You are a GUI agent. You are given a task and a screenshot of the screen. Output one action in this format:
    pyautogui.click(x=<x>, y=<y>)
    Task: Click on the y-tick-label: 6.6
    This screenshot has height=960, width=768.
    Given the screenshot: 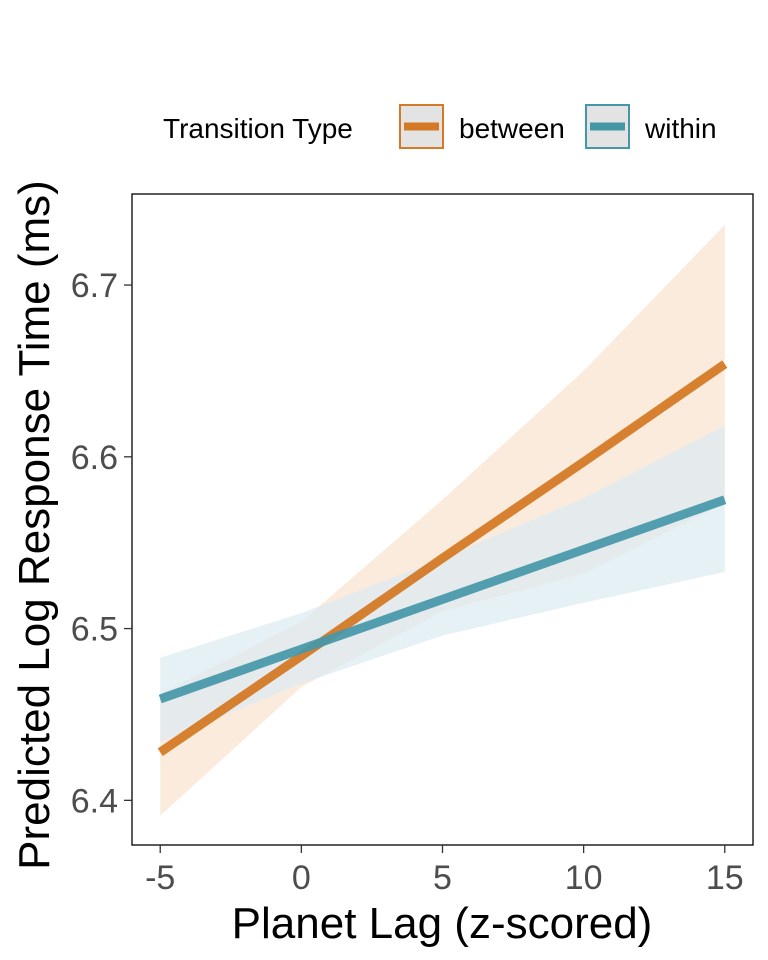 What is the action you would take?
    pyautogui.click(x=94, y=458)
    